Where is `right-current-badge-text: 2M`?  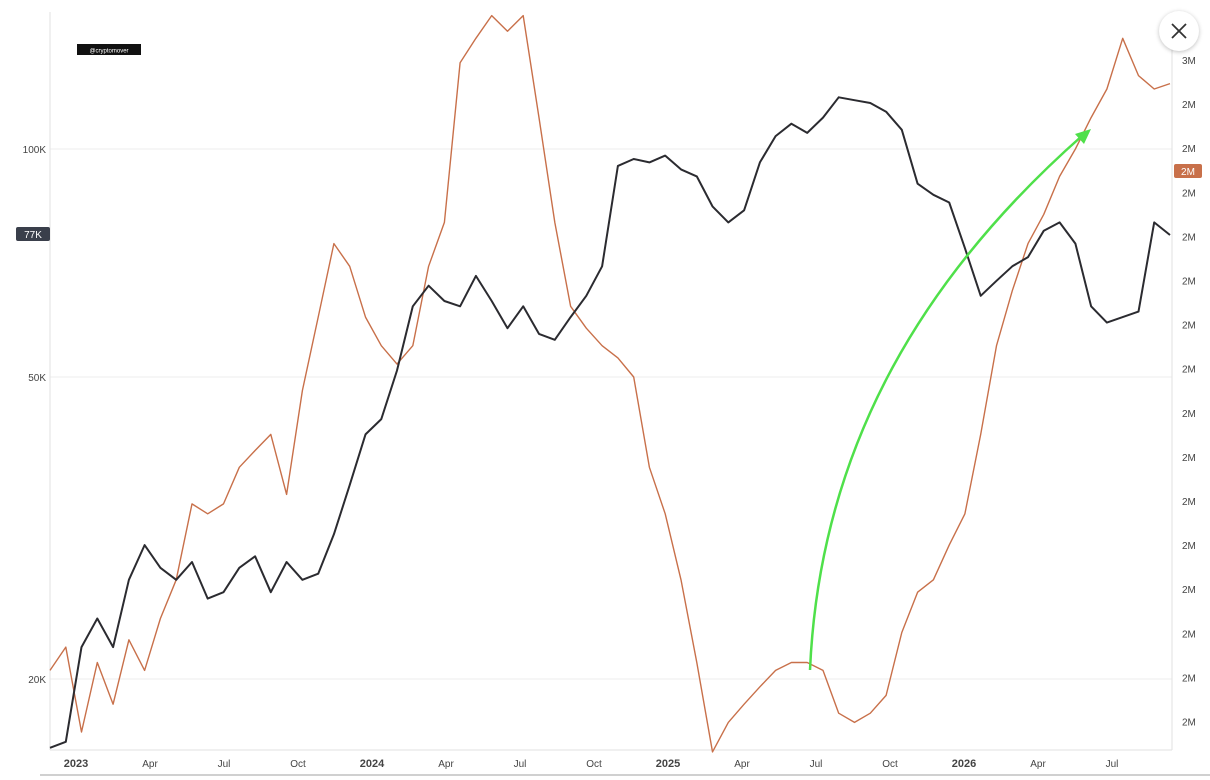
right-current-badge-text: 2M is located at coordinates (1188, 172).